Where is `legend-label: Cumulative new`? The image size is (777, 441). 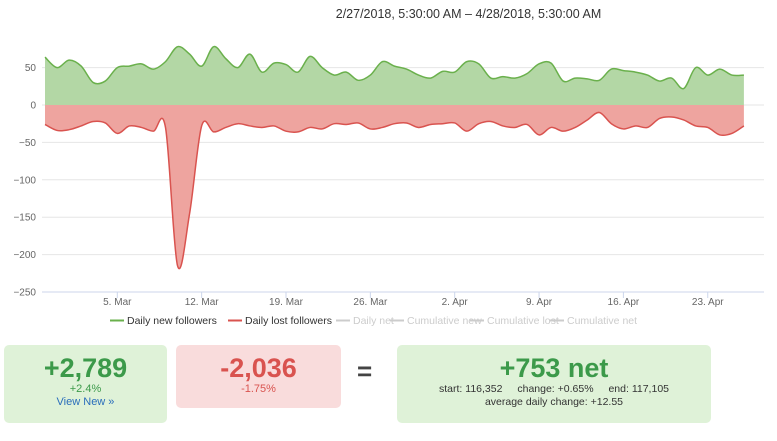
legend-label: Cumulative new is located at coordinates (444, 321).